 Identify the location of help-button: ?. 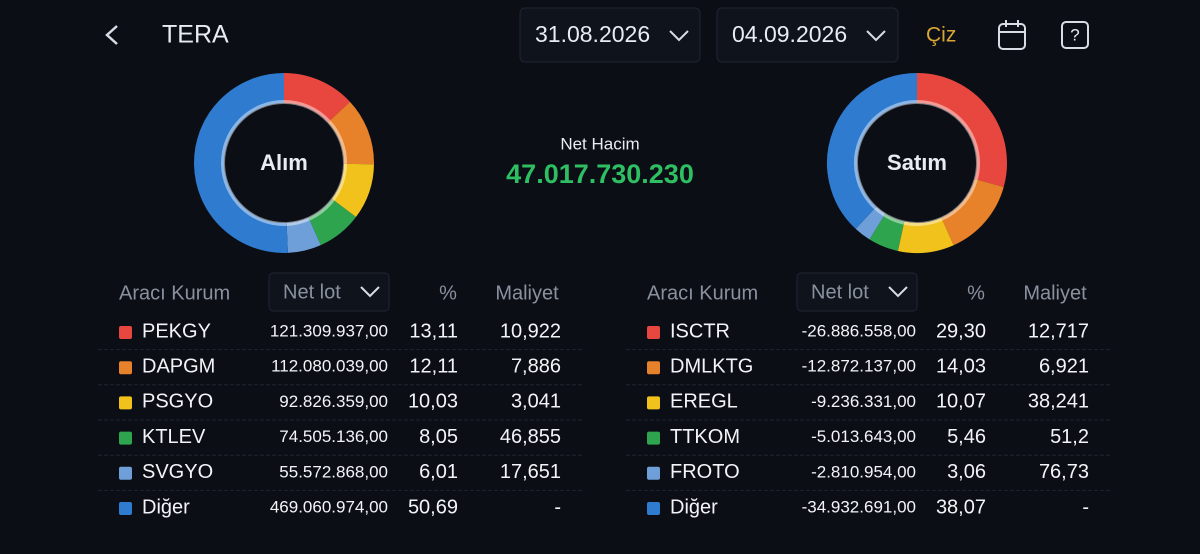
(1075, 35).